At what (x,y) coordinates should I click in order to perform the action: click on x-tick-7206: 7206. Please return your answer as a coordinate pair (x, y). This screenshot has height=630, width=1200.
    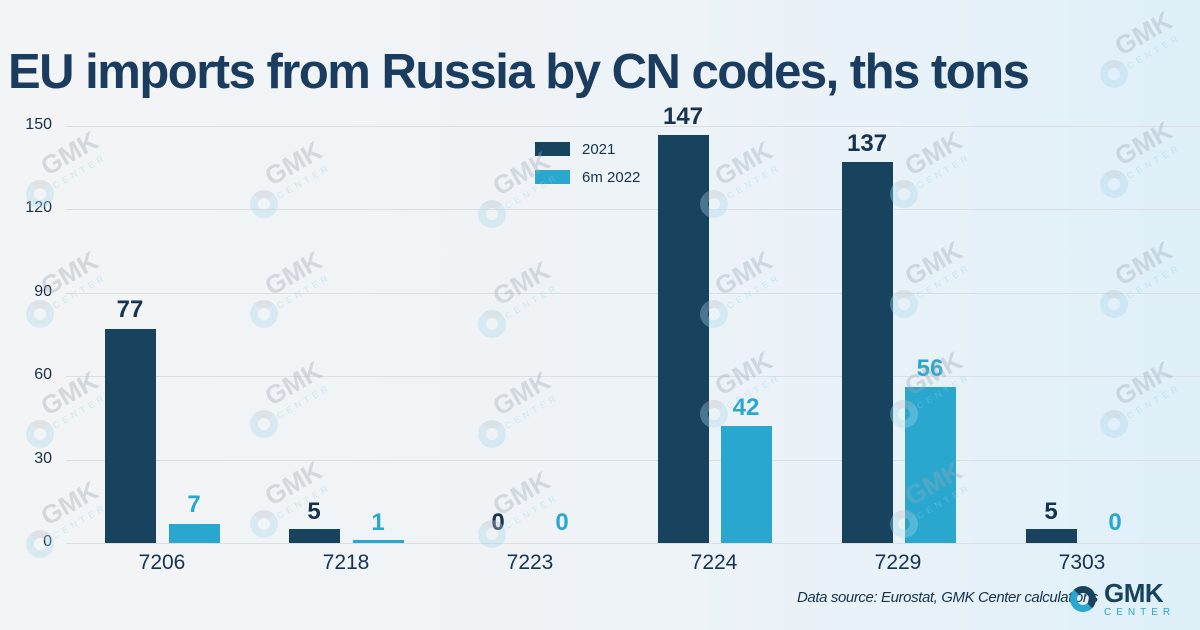
    Looking at the image, I should click on (162, 562).